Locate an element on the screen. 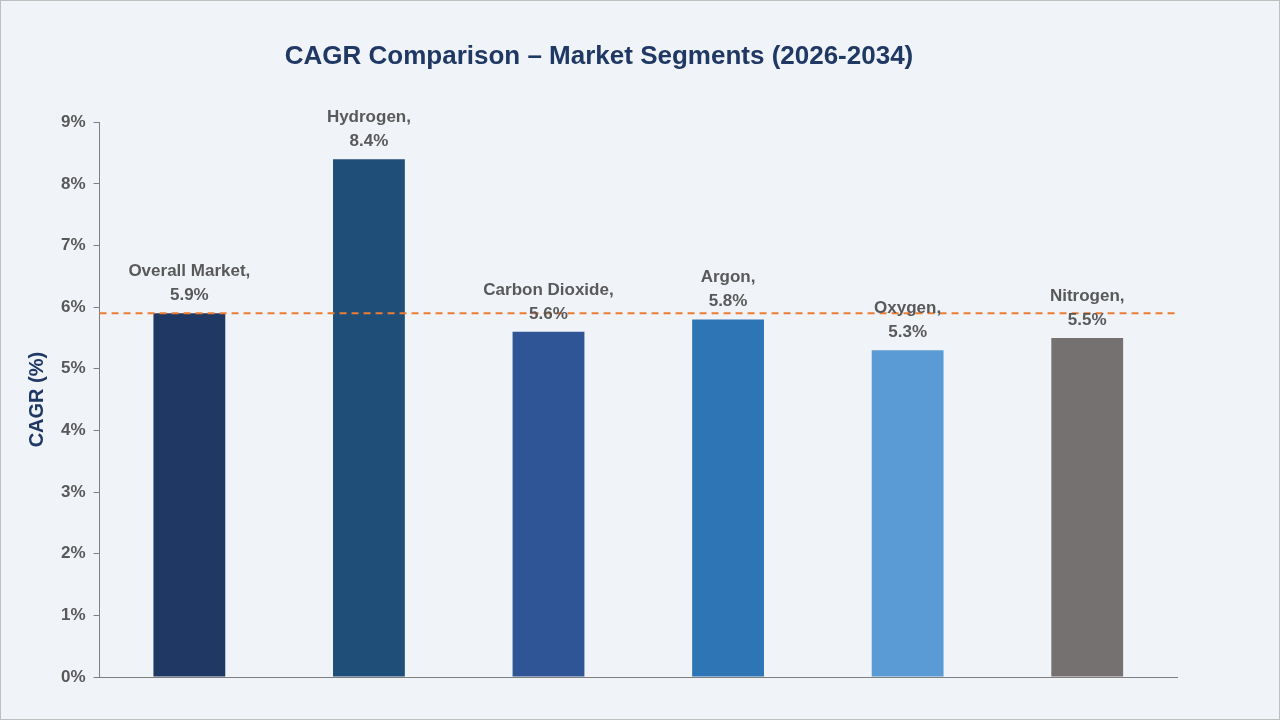 The height and width of the screenshot is (720, 1280). data-label: Argon, 5.8% is located at coordinates (728, 289).